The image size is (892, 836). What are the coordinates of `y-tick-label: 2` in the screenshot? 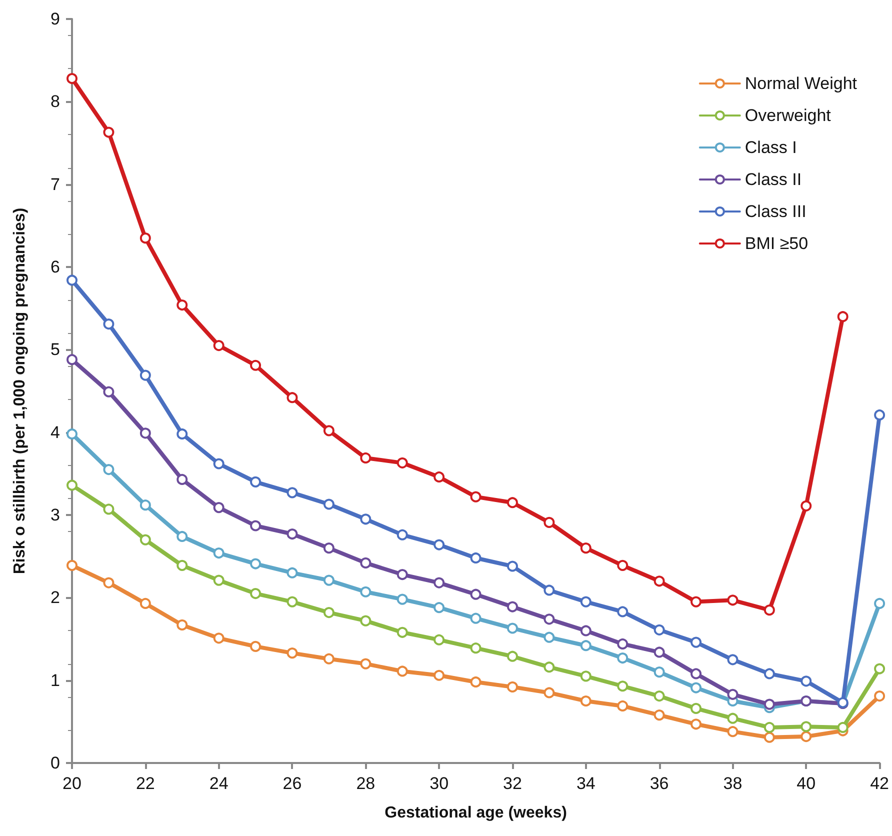 It's located at (55, 598).